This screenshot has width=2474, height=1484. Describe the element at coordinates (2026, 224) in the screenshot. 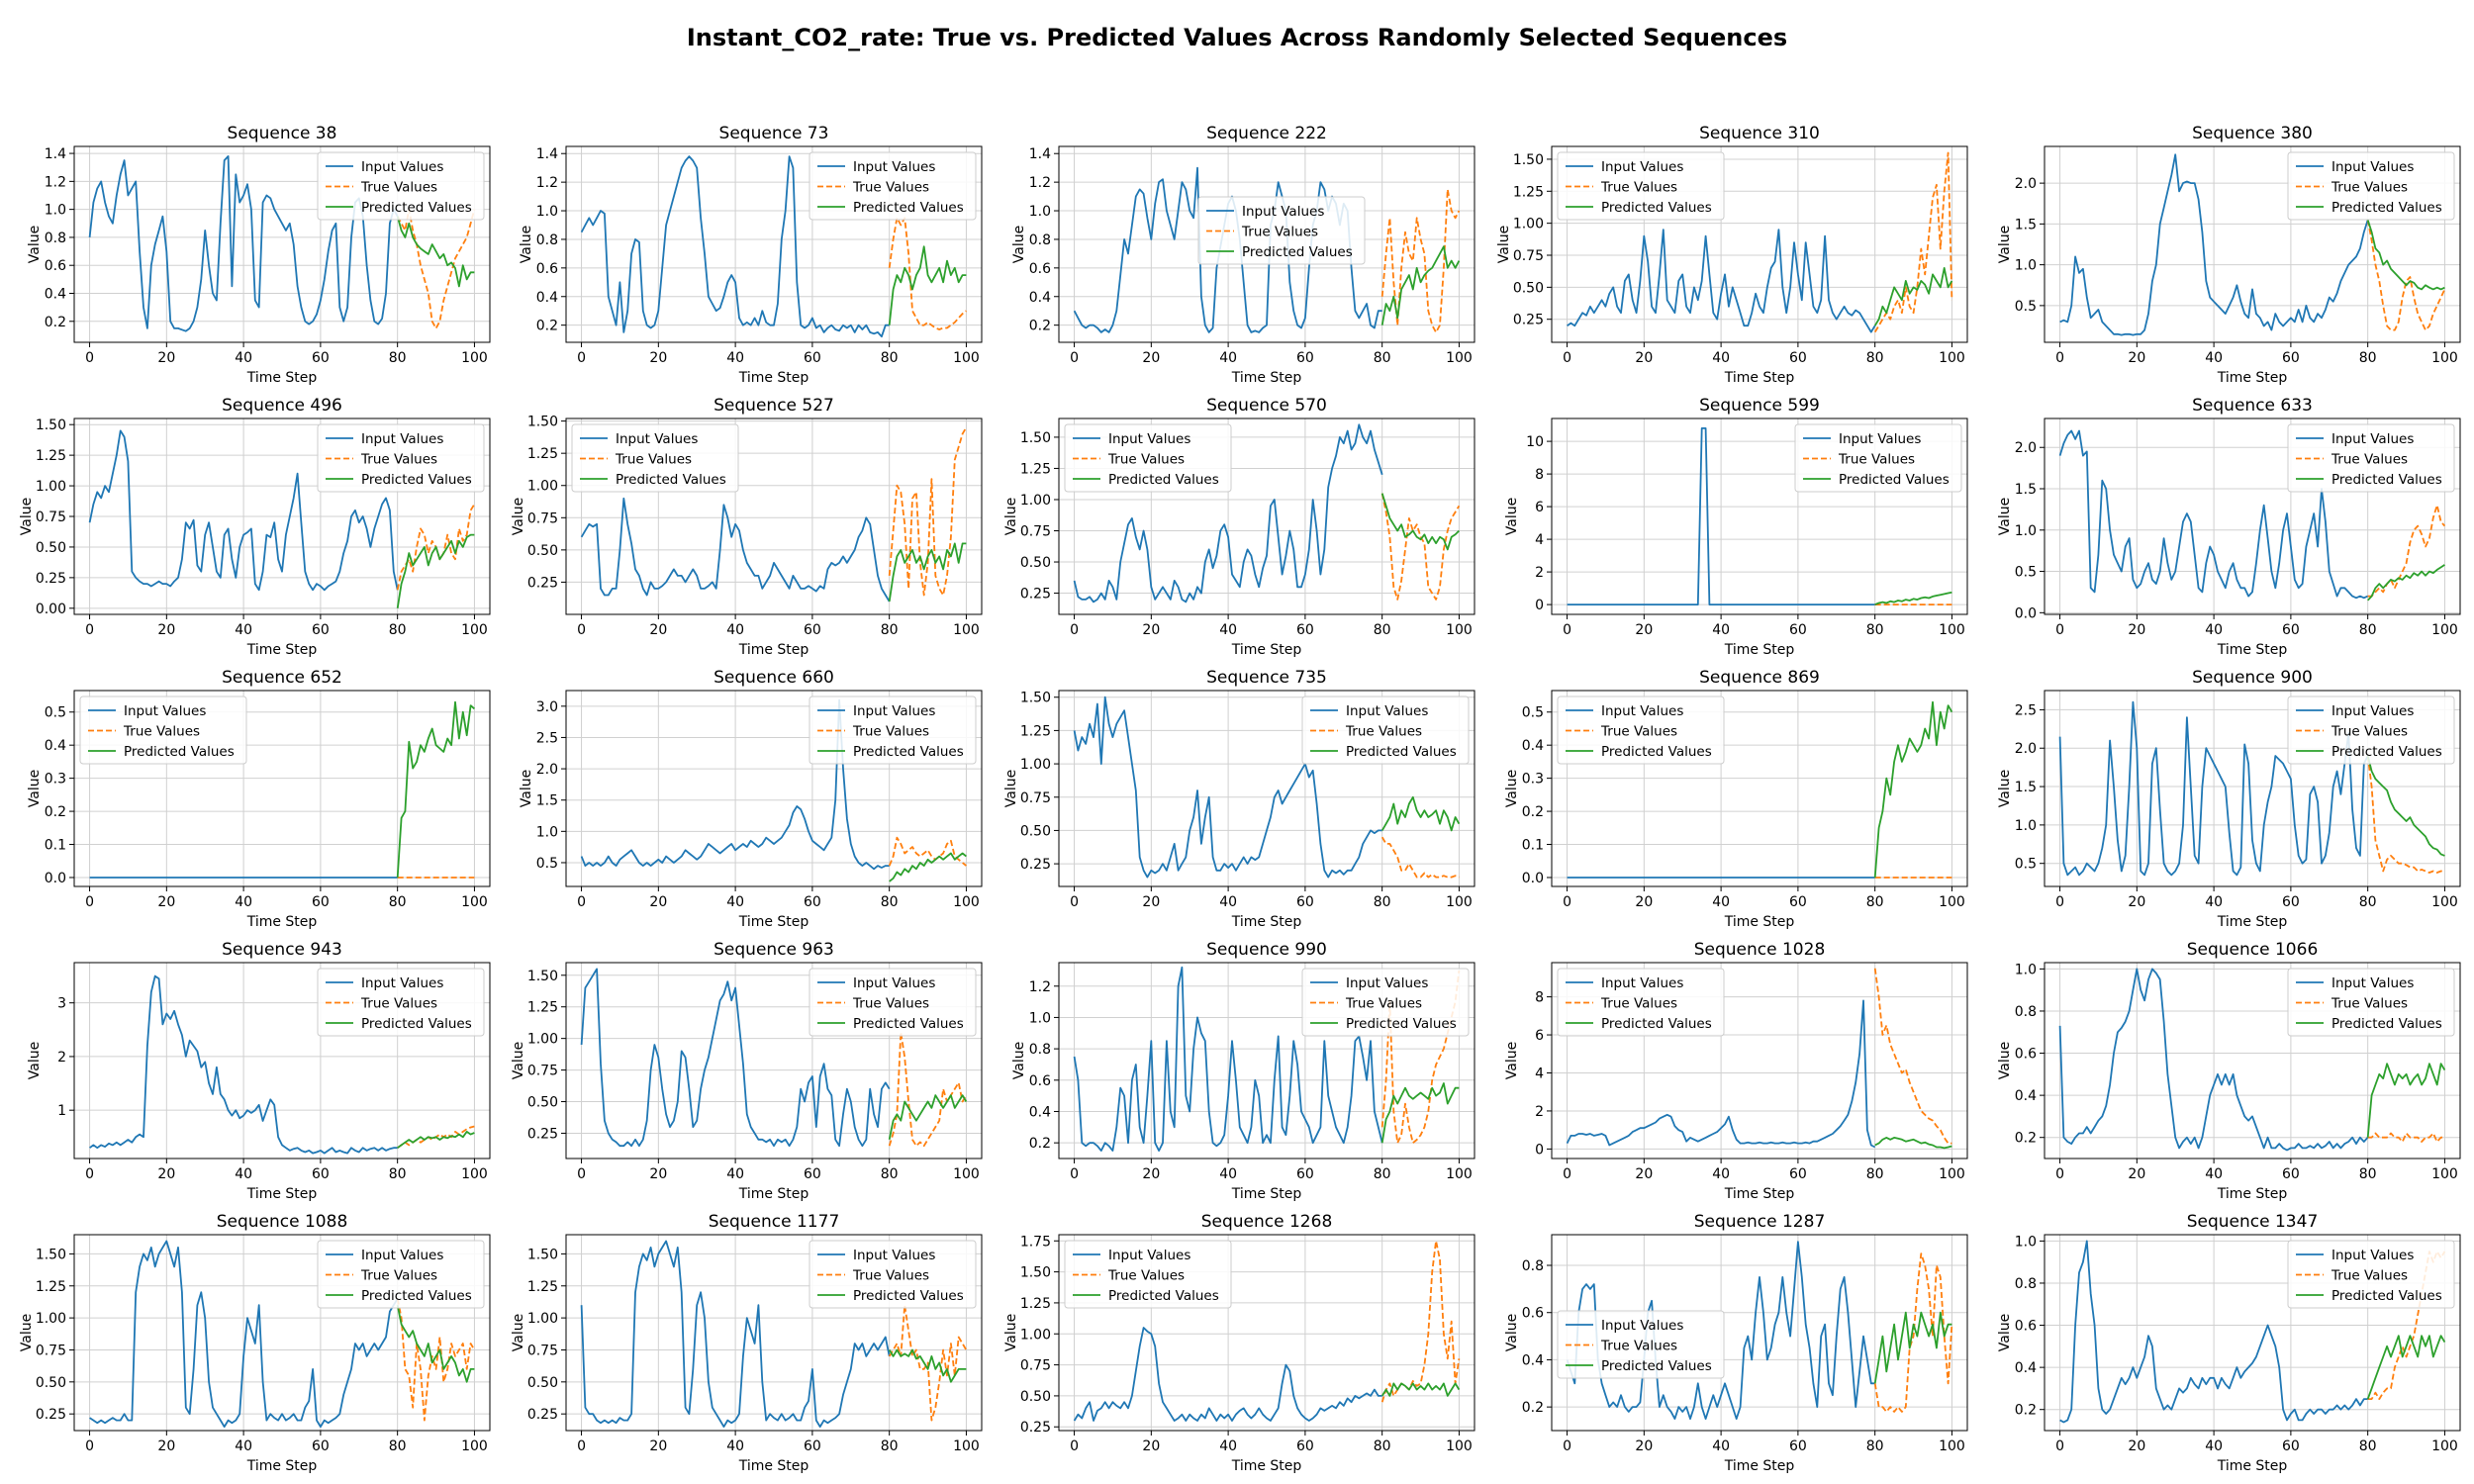

I see `y-tick-label: 1.5` at that location.